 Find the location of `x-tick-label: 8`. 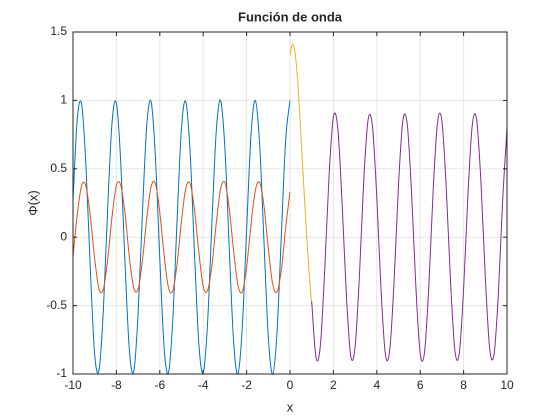

x-tick-label: 8 is located at coordinates (463, 385).